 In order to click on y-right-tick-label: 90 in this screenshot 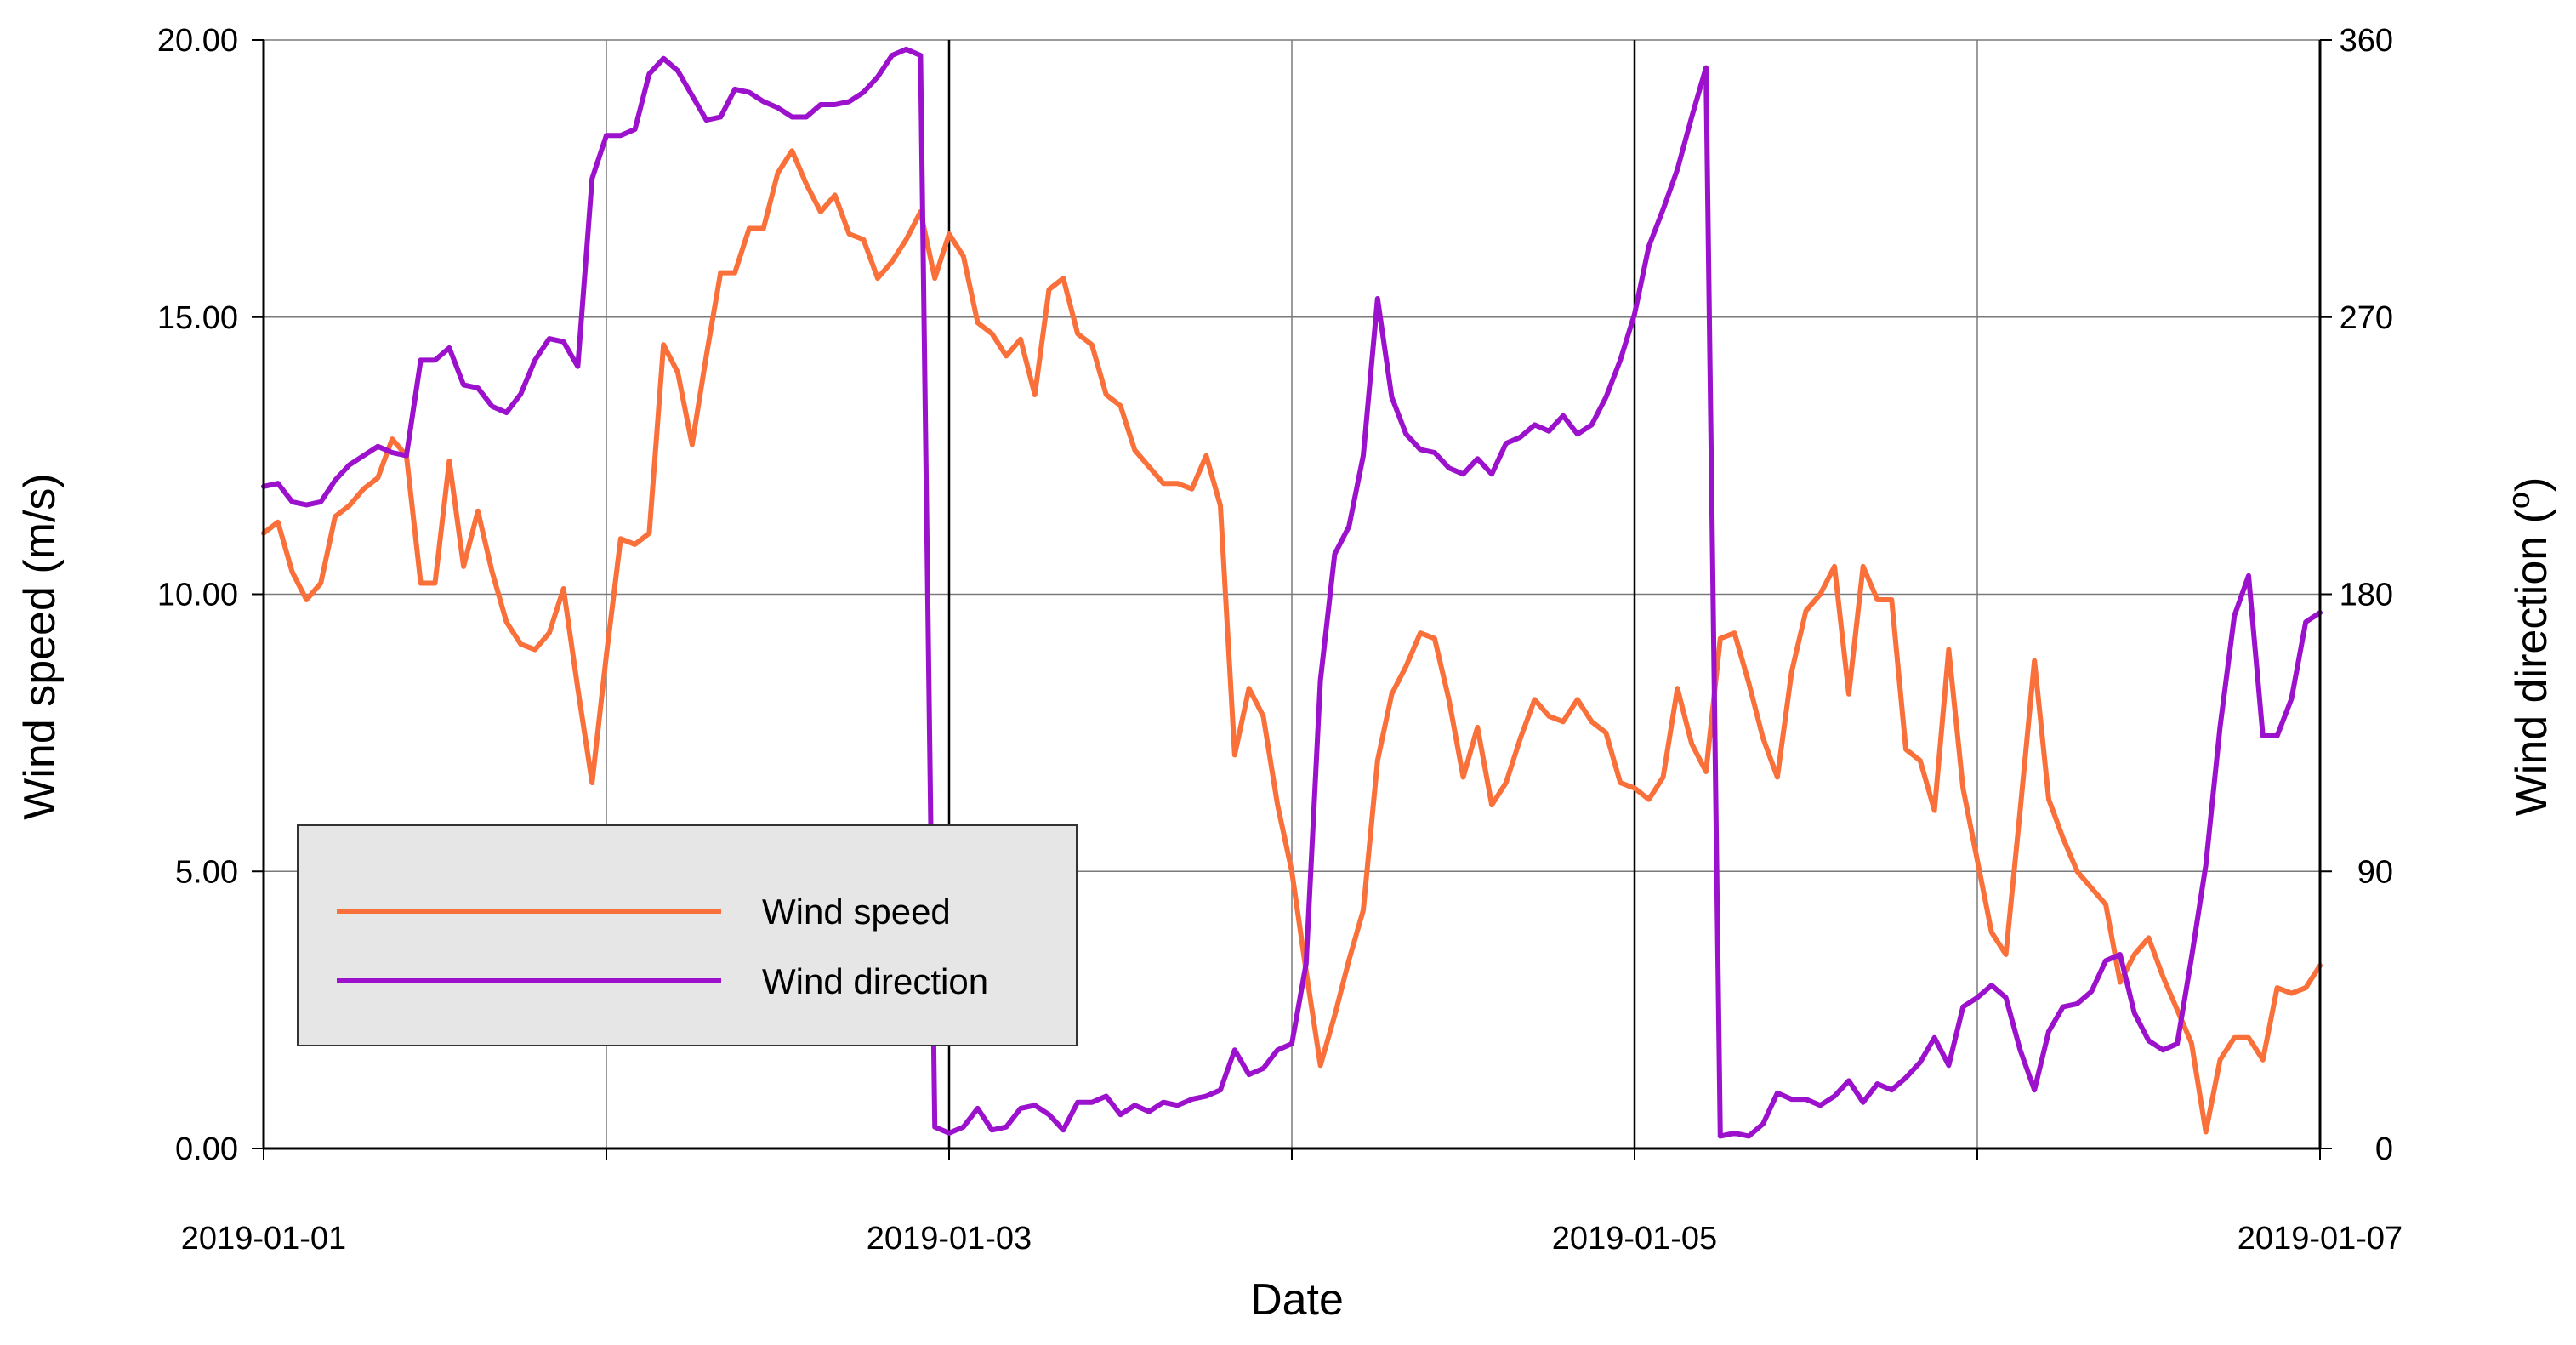, I will do `click(2375, 872)`.